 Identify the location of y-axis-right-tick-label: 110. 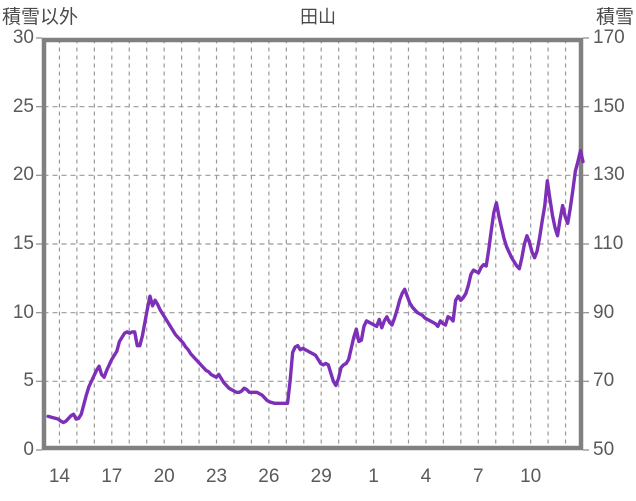
(608, 243).